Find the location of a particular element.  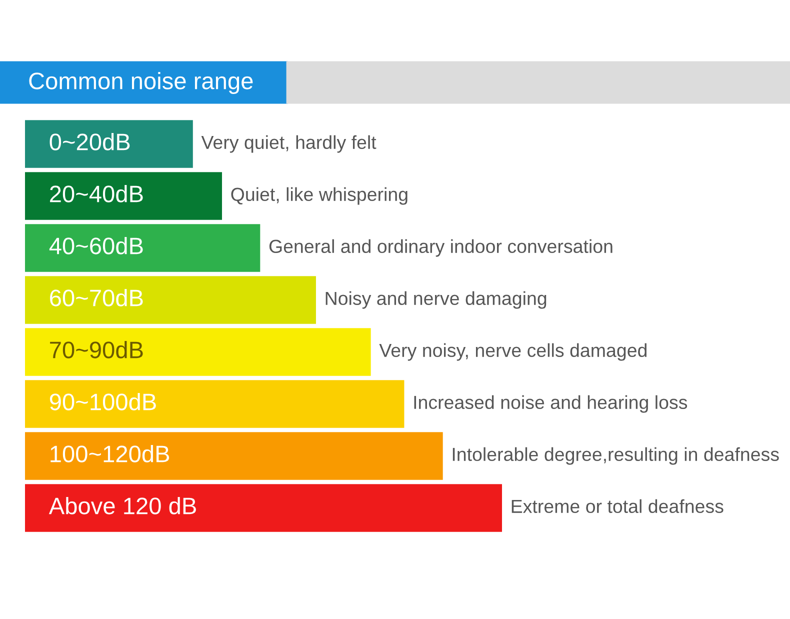

annotation: Quiet, like whispering is located at coordinates (319, 196).